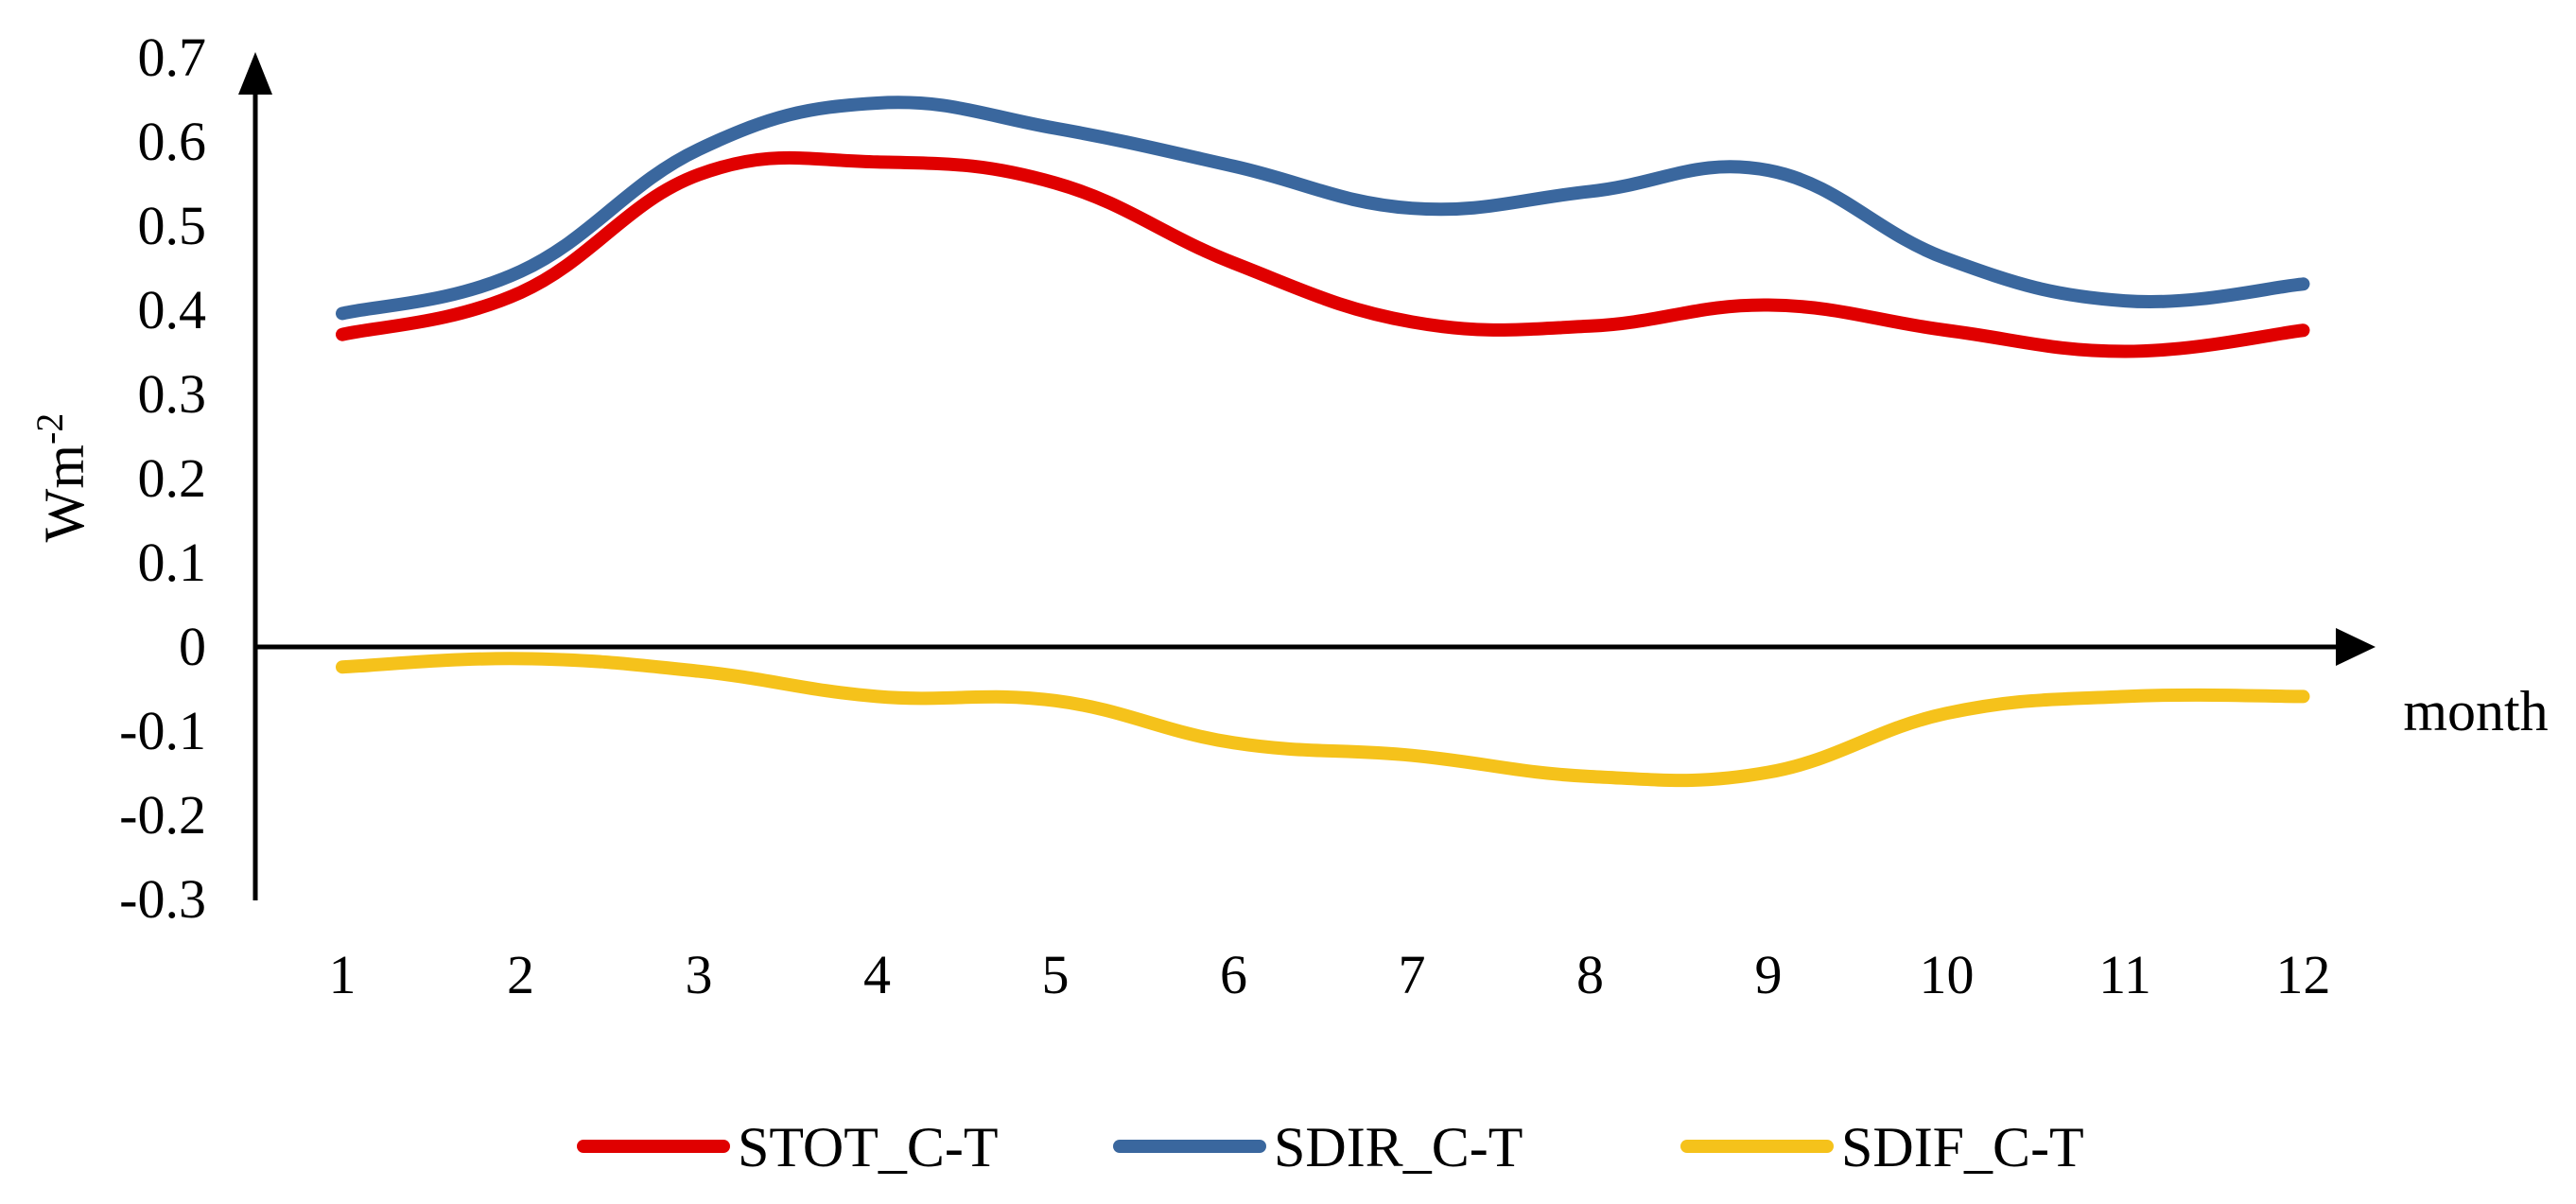  Describe the element at coordinates (520, 975) in the screenshot. I see `x-tick-label: 2` at that location.